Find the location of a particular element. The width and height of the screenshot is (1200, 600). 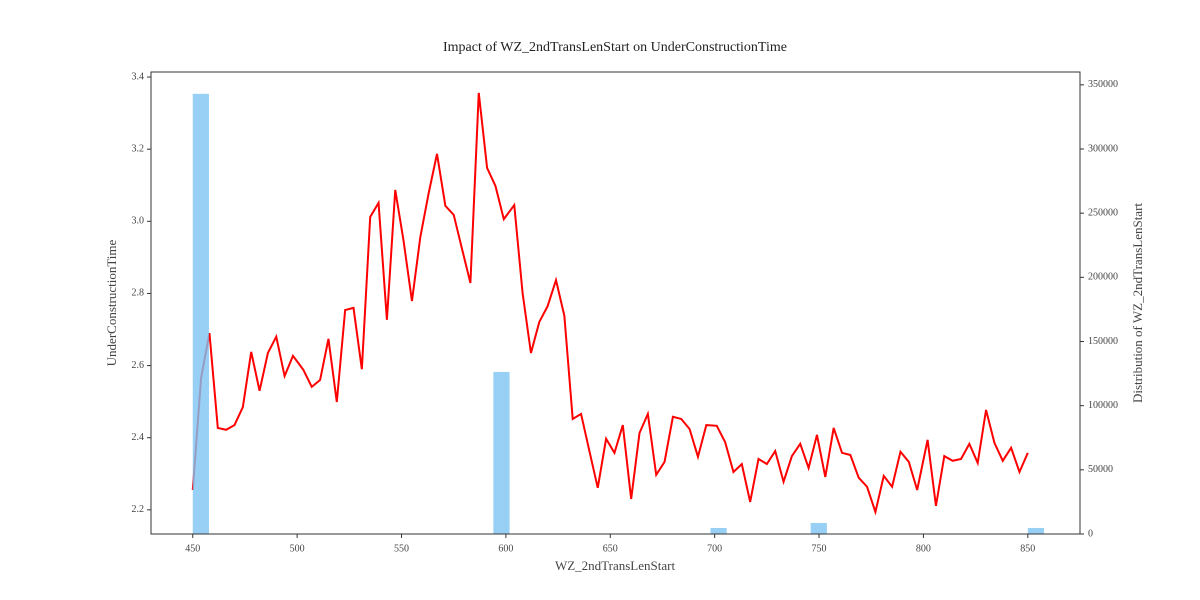

y2-tick-label: 100000 is located at coordinates (1103, 405).